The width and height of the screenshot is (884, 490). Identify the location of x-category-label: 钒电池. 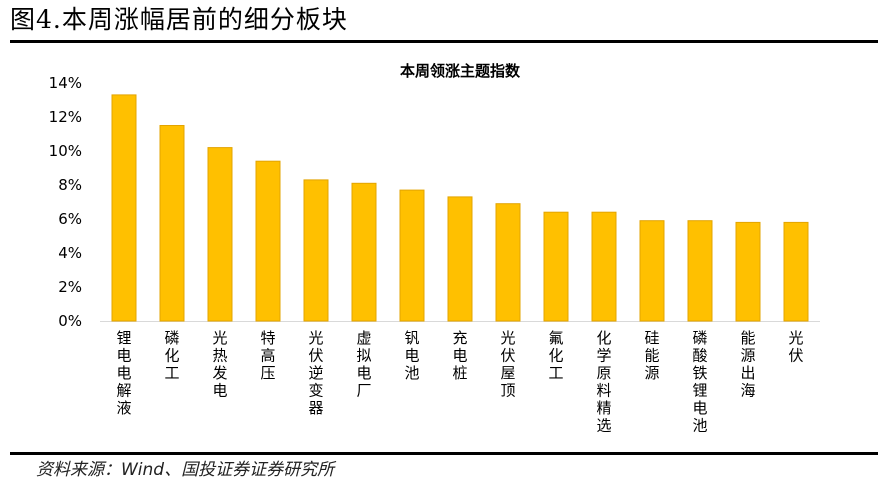
(411, 355).